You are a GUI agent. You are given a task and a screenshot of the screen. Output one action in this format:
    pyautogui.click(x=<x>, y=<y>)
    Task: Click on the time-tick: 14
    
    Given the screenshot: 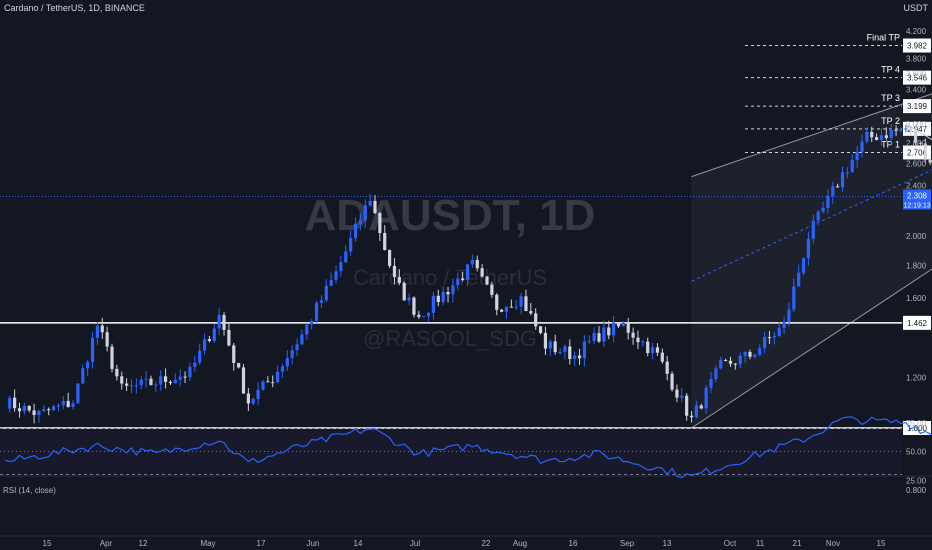 What is the action you would take?
    pyautogui.click(x=358, y=543)
    